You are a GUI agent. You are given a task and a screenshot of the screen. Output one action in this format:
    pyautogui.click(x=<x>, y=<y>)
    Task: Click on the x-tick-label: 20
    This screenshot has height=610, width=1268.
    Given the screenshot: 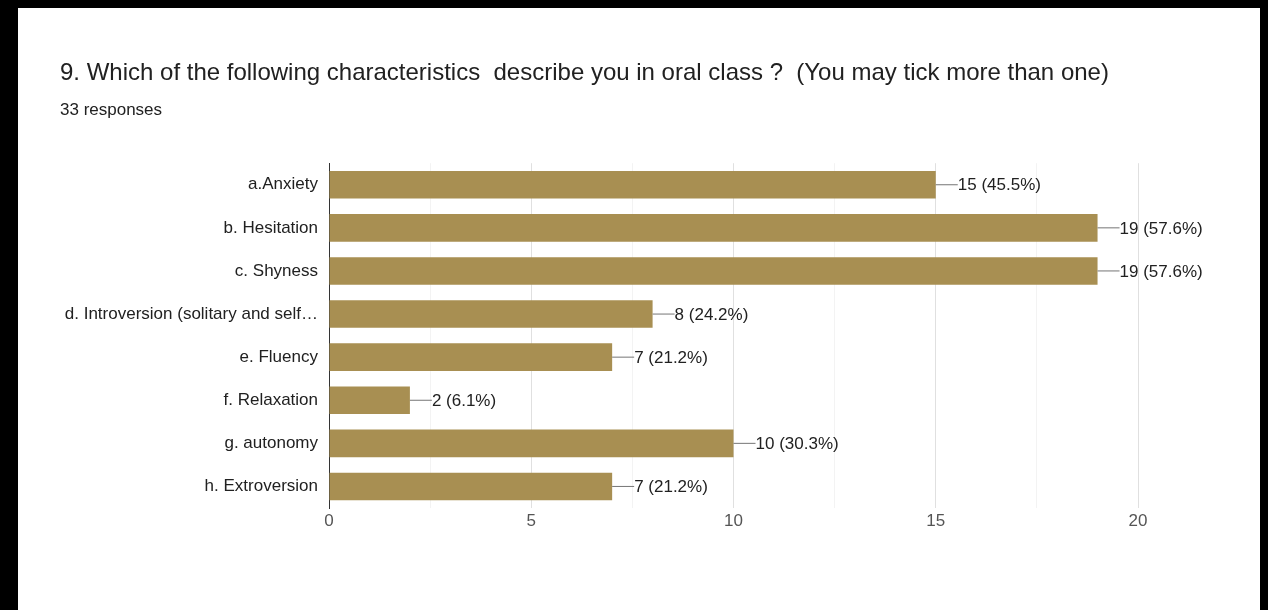 What is the action you would take?
    pyautogui.click(x=1138, y=520)
    